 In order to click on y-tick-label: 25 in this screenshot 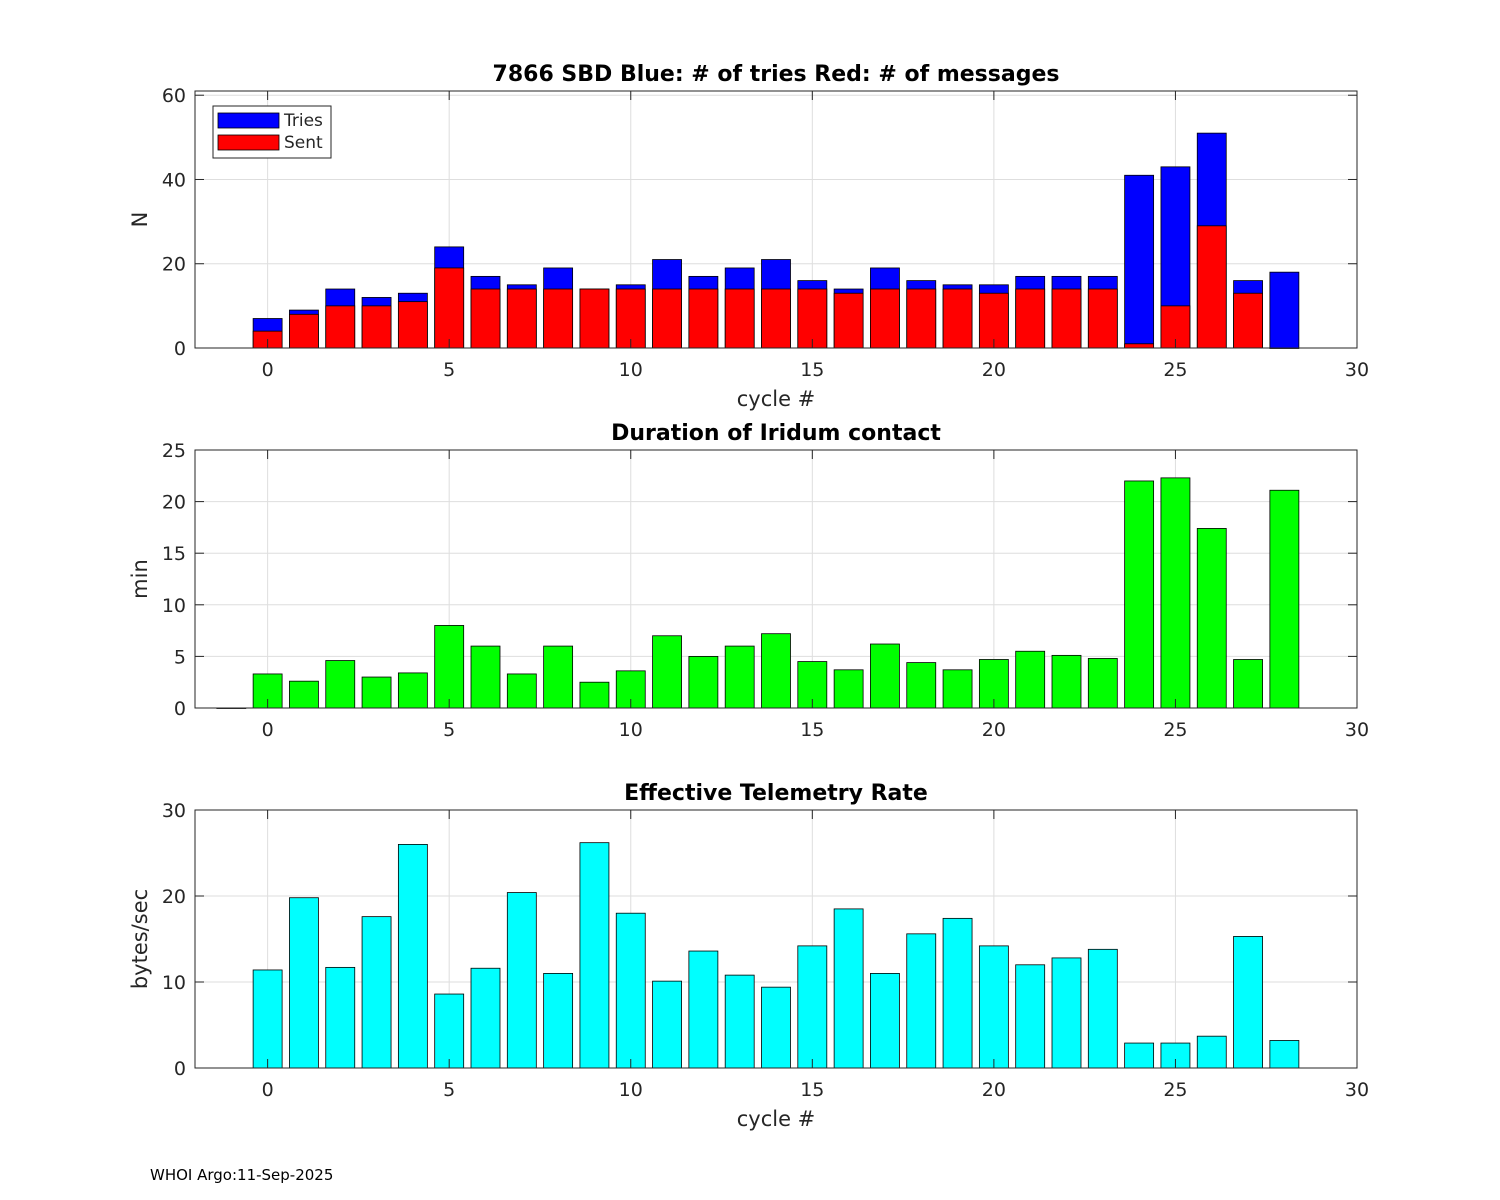, I will do `click(174, 451)`.